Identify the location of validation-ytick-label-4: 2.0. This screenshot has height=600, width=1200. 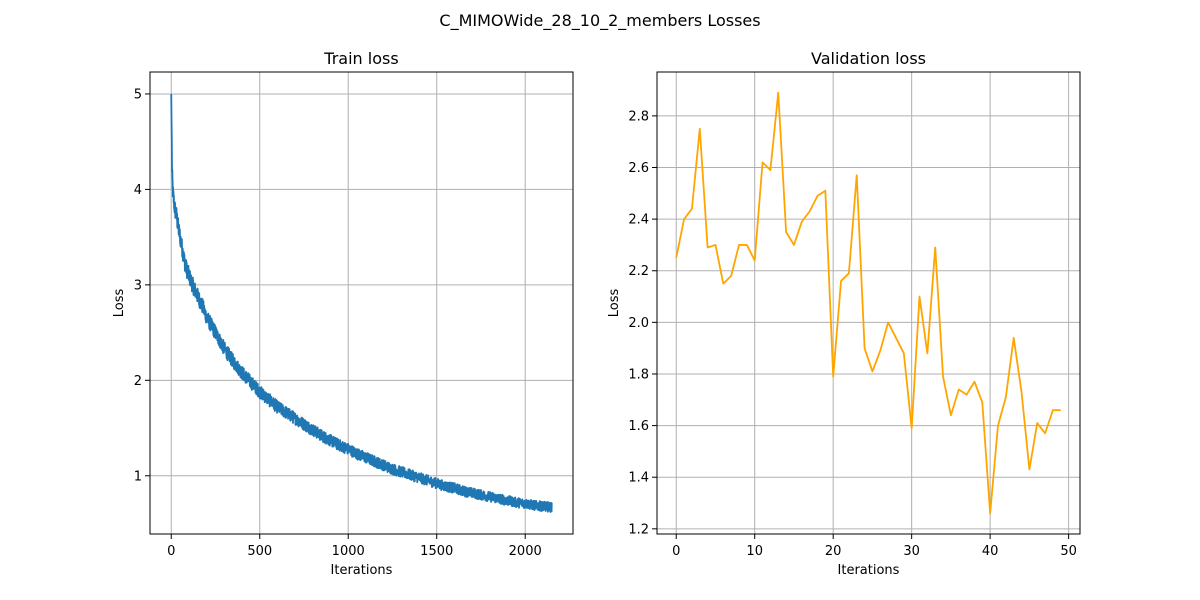
(638, 323).